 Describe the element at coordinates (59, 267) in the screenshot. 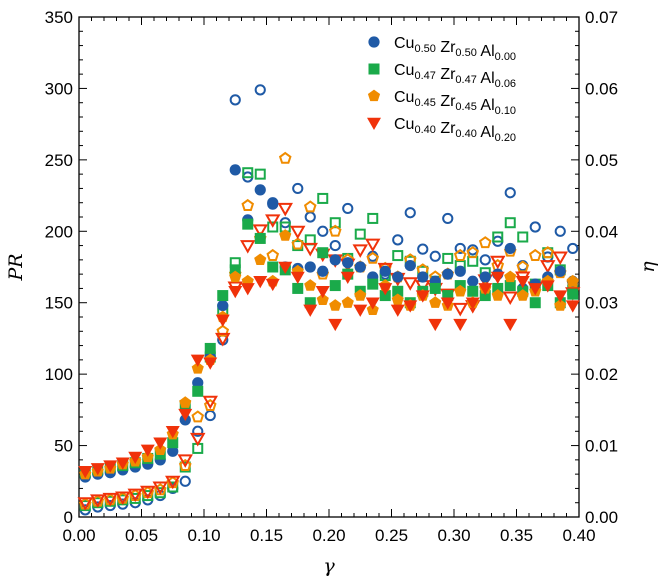

I see `y-tick-labels: 0 50 100 150 200 250 300 350` at that location.